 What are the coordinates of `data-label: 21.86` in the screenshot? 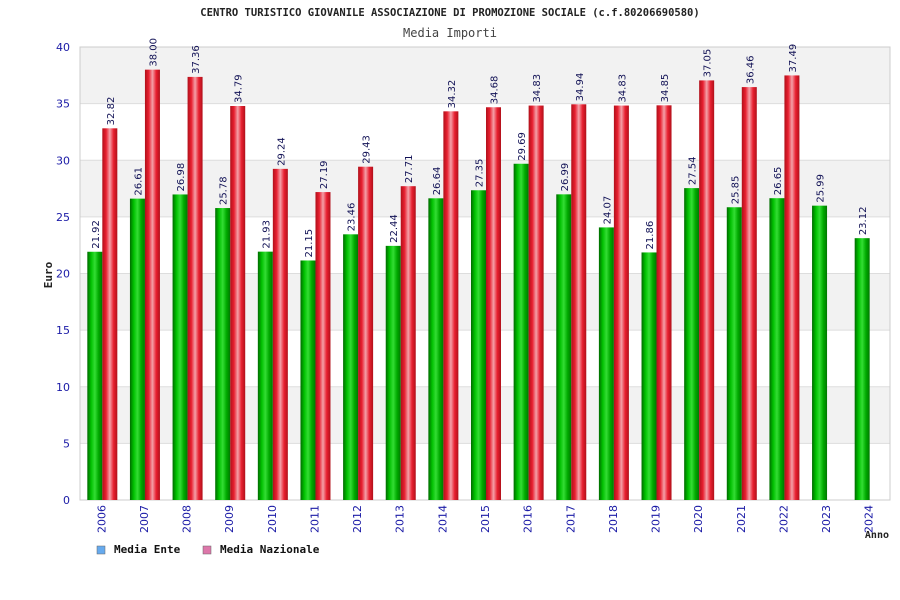 It's located at (650, 235).